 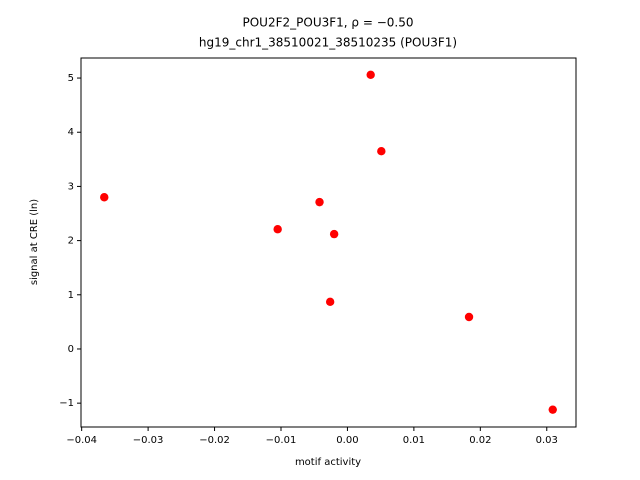 I want to click on y-tick-label: −1, so click(x=66, y=403).